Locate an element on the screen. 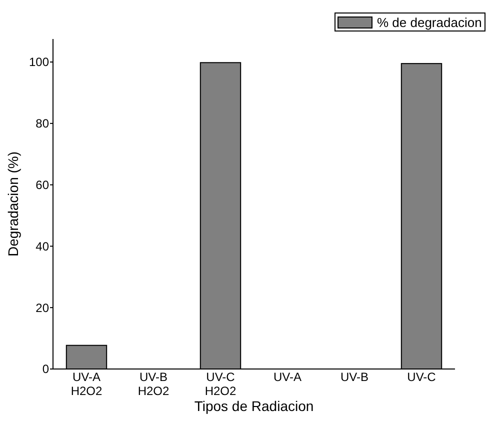 The image size is (495, 421). y-tick-label: 100 is located at coordinates (39, 62).